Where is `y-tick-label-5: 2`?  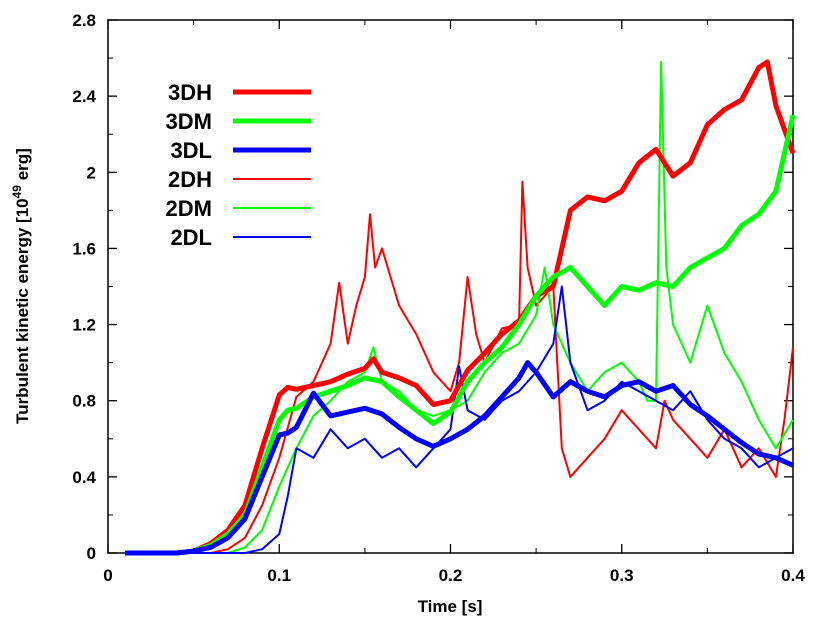
y-tick-label-5: 2 is located at coordinates (91, 172).